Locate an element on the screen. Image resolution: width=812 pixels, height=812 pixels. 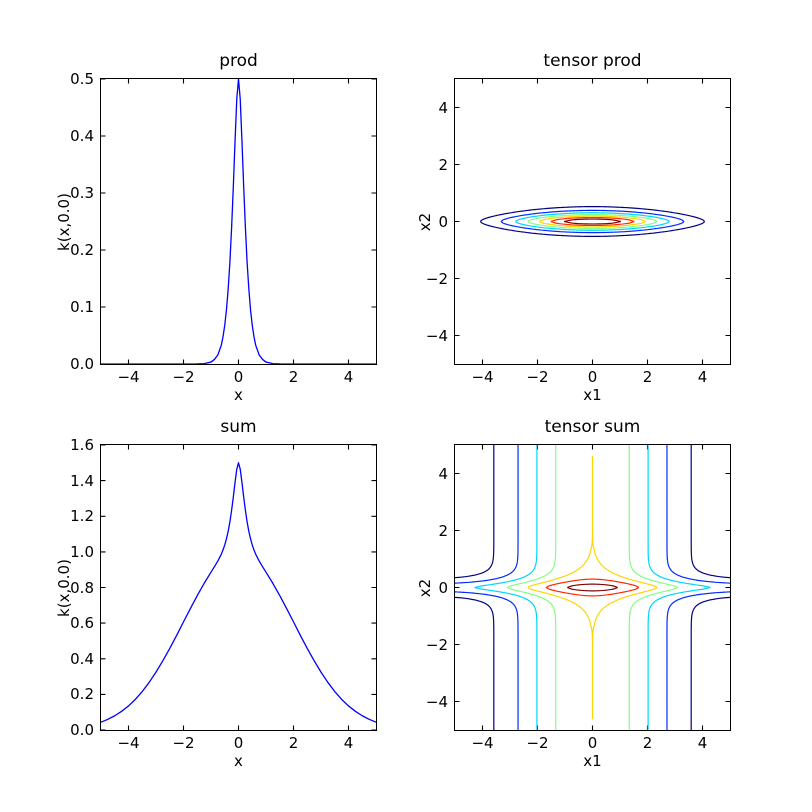
y-tick-label: 0.5 is located at coordinates (82, 79).